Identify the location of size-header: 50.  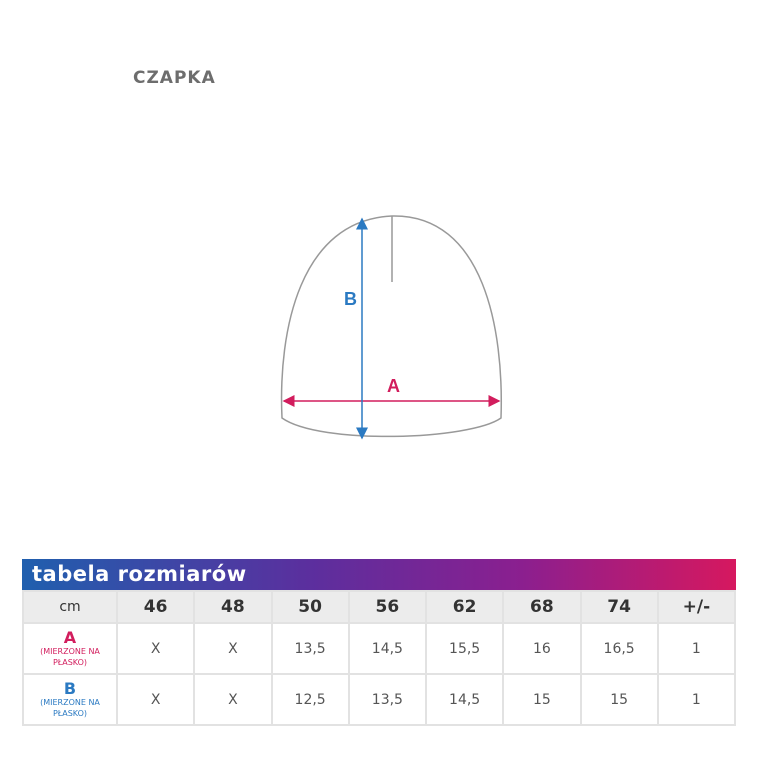
(310, 607).